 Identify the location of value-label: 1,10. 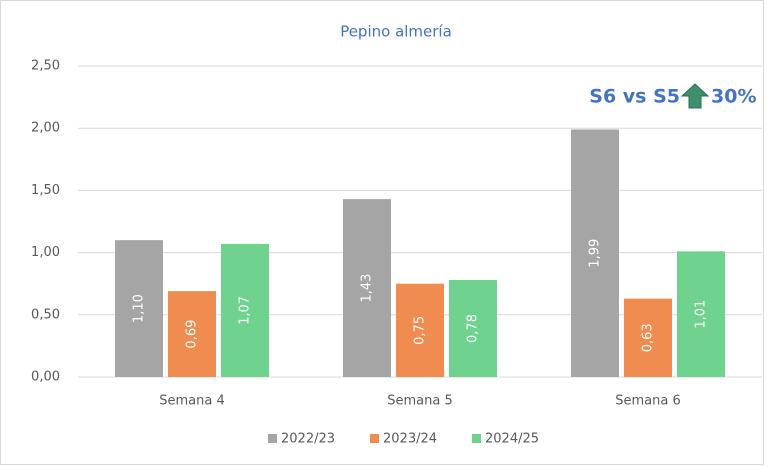
(139, 308).